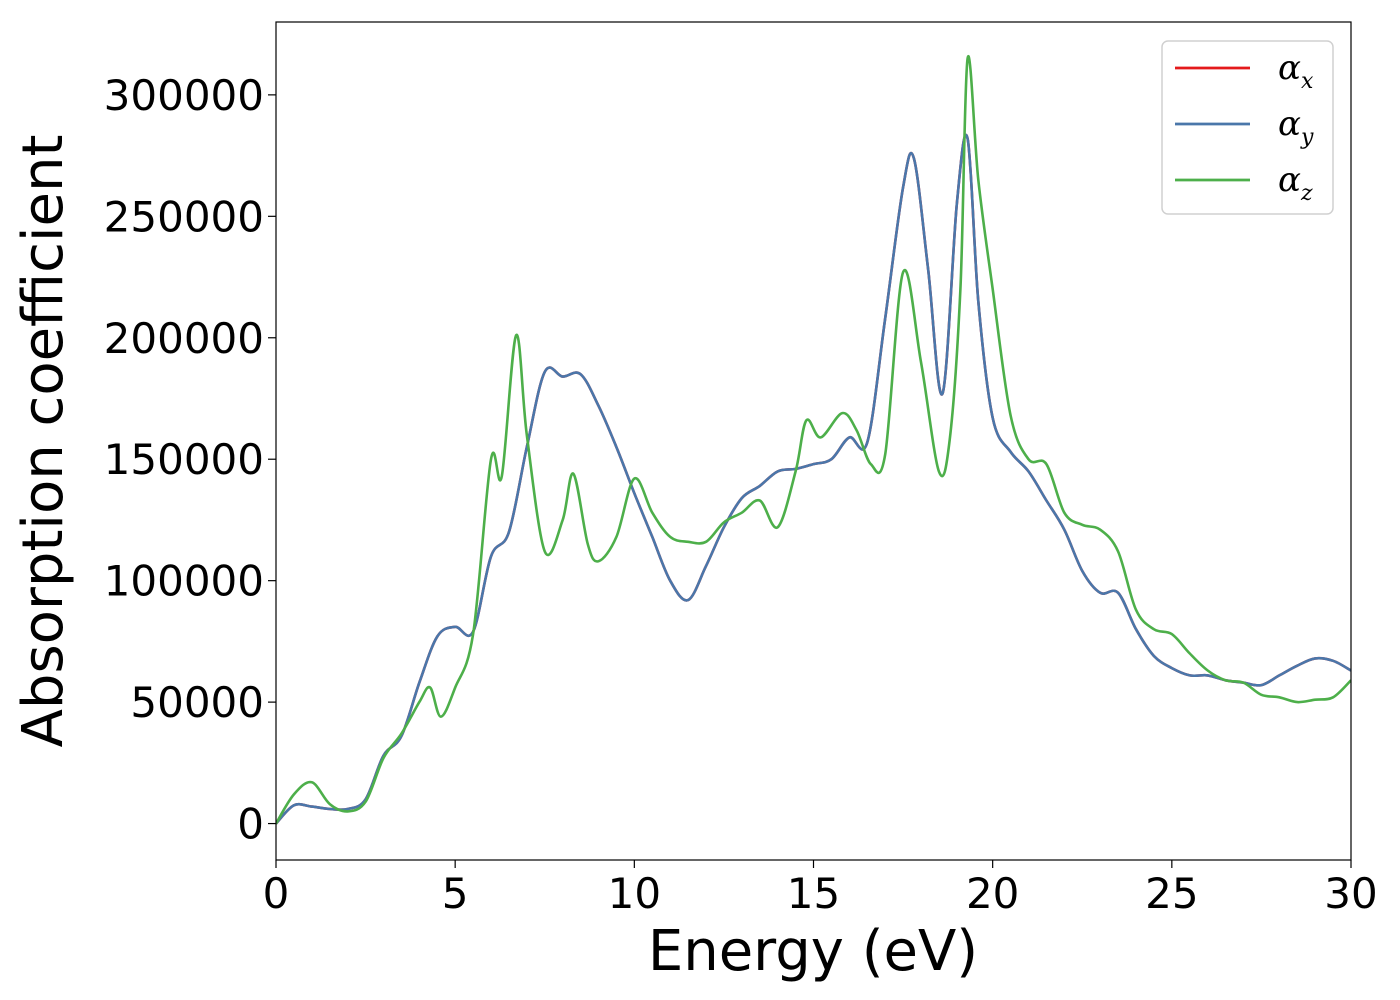  What do you see at coordinates (43, 441) in the screenshot?
I see `y-axis-title: Absorption coefficient` at bounding box center [43, 441].